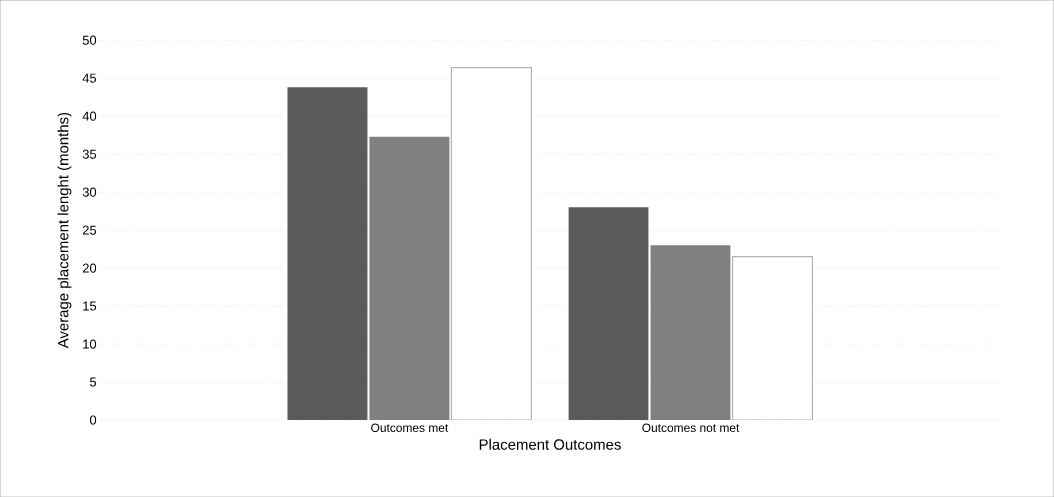  I want to click on y-tick-label: 0, so click(93, 420).